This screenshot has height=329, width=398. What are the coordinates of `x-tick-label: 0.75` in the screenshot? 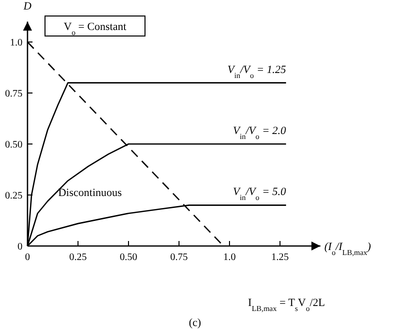 It's located at (179, 257).